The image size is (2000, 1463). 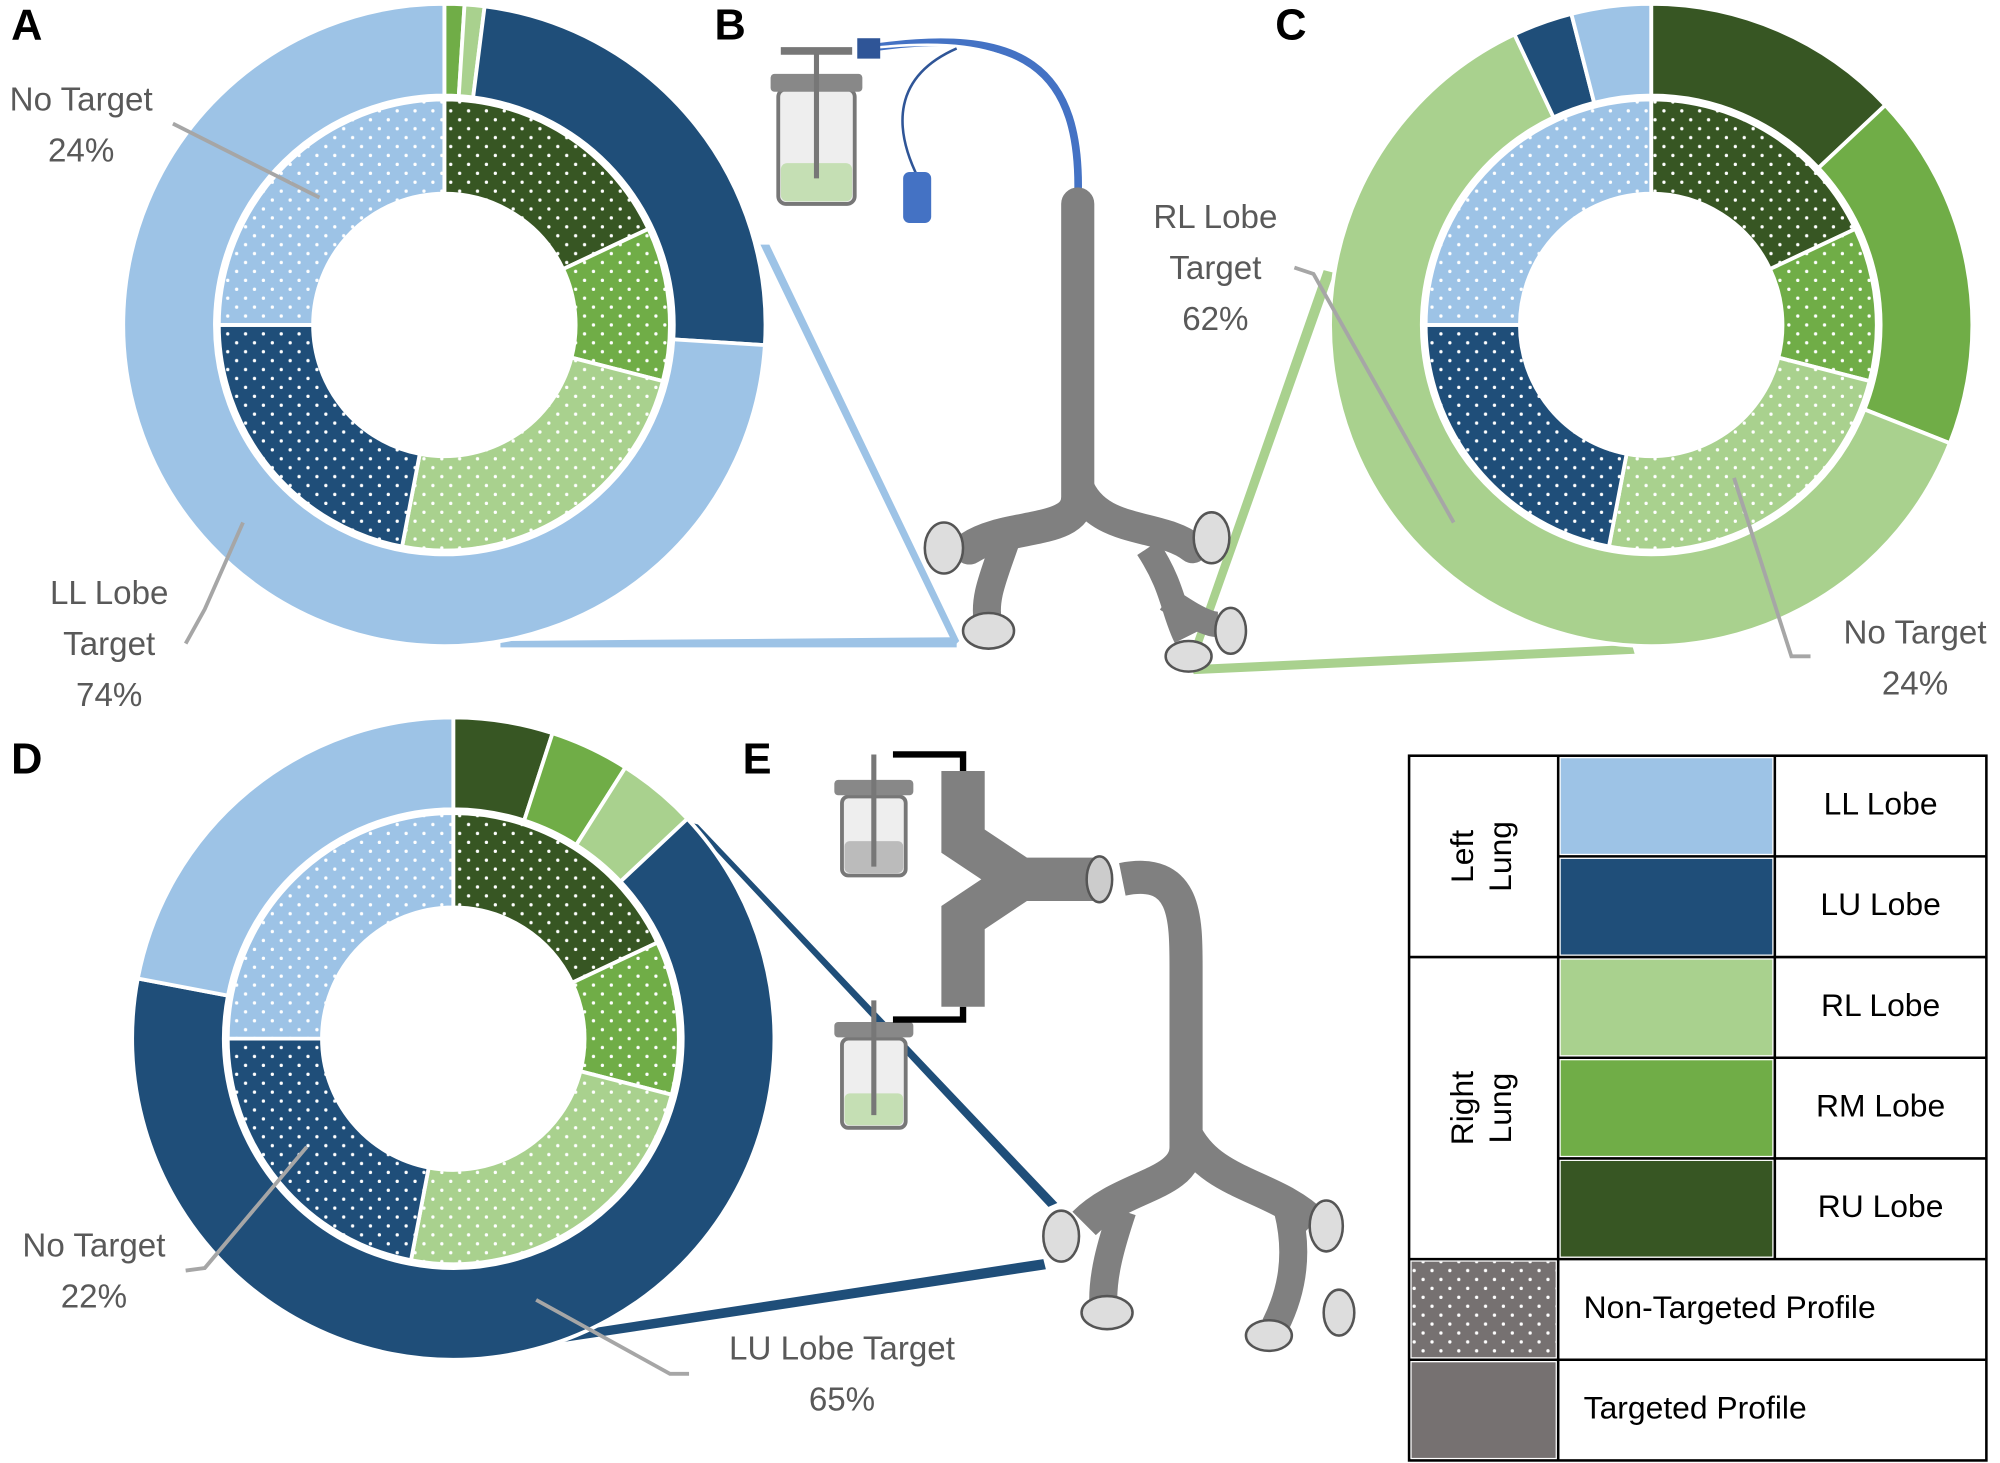 What do you see at coordinates (1880, 1105) in the screenshot?
I see `legend-label: RM Lobe` at bounding box center [1880, 1105].